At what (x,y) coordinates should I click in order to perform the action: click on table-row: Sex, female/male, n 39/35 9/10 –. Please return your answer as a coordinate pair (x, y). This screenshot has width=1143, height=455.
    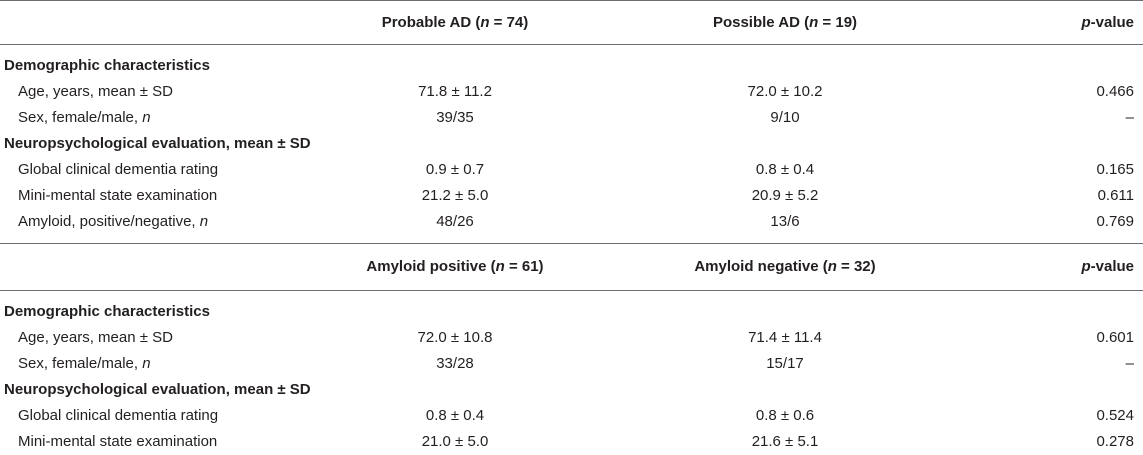
    Looking at the image, I should click on (571, 118).